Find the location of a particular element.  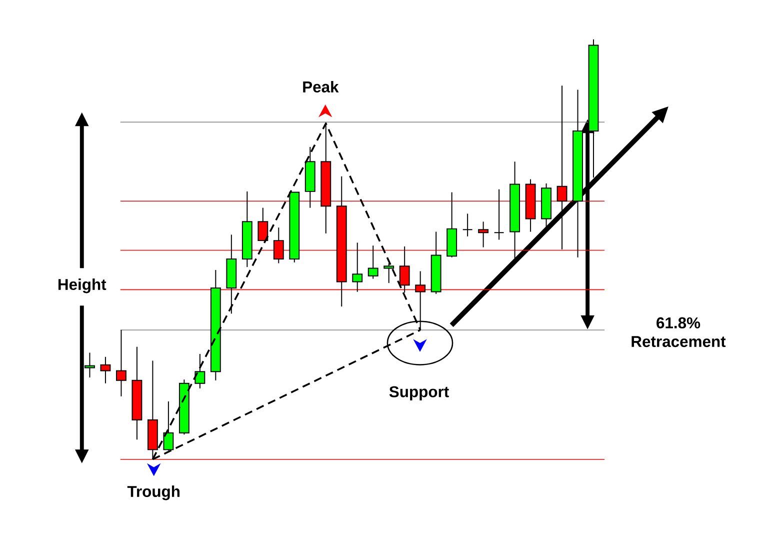

annotation: Support is located at coordinates (419, 393).